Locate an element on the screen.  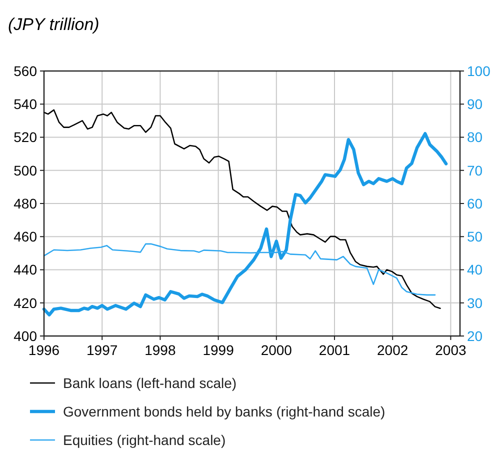
legend-label: Government bonds held by banks (right-hand scale) is located at coordinates (224, 411).